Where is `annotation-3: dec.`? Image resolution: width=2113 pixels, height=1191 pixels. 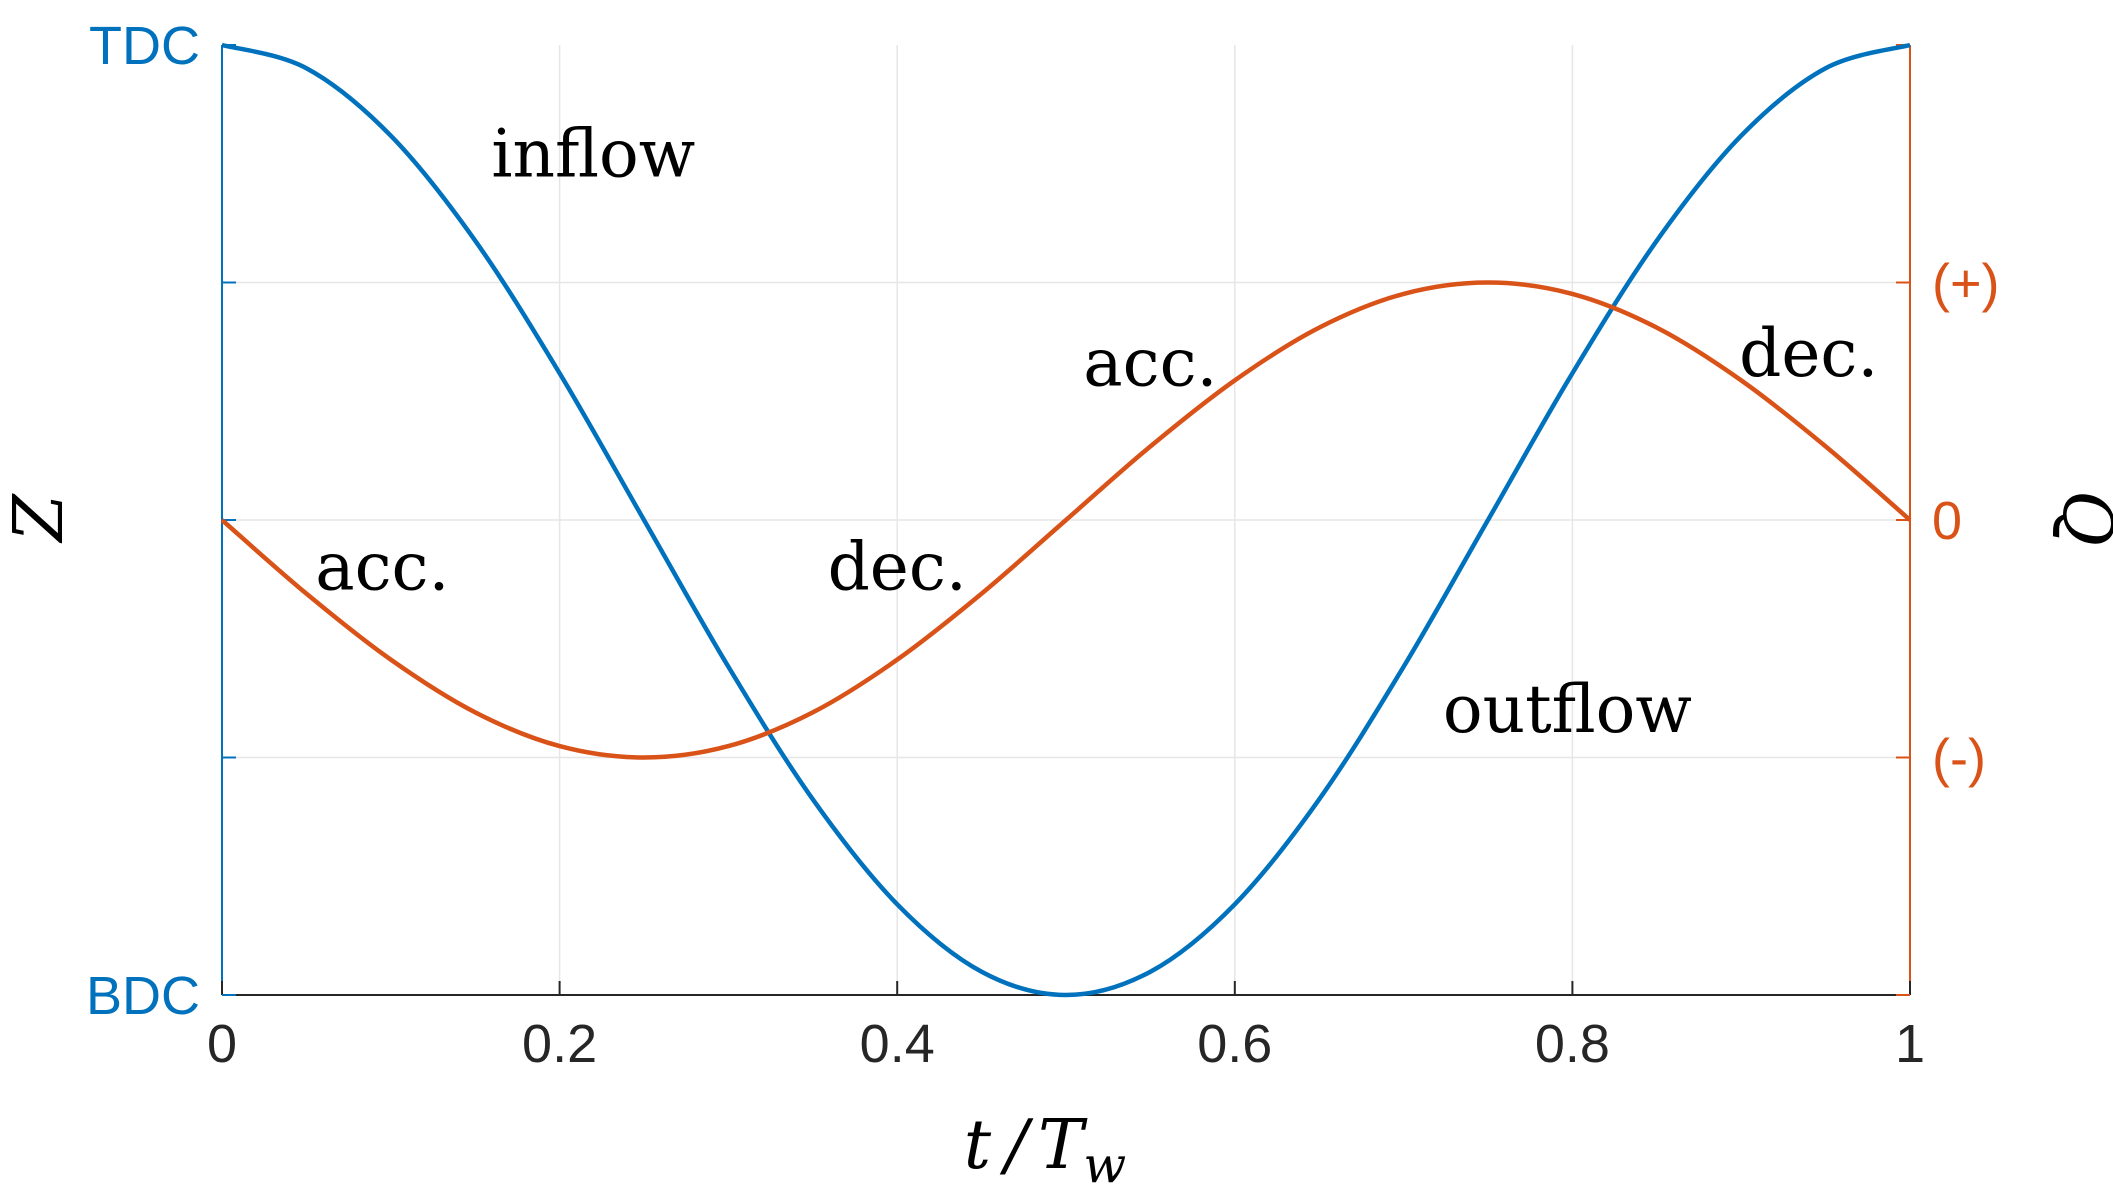
annotation-3: dec. is located at coordinates (897, 567).